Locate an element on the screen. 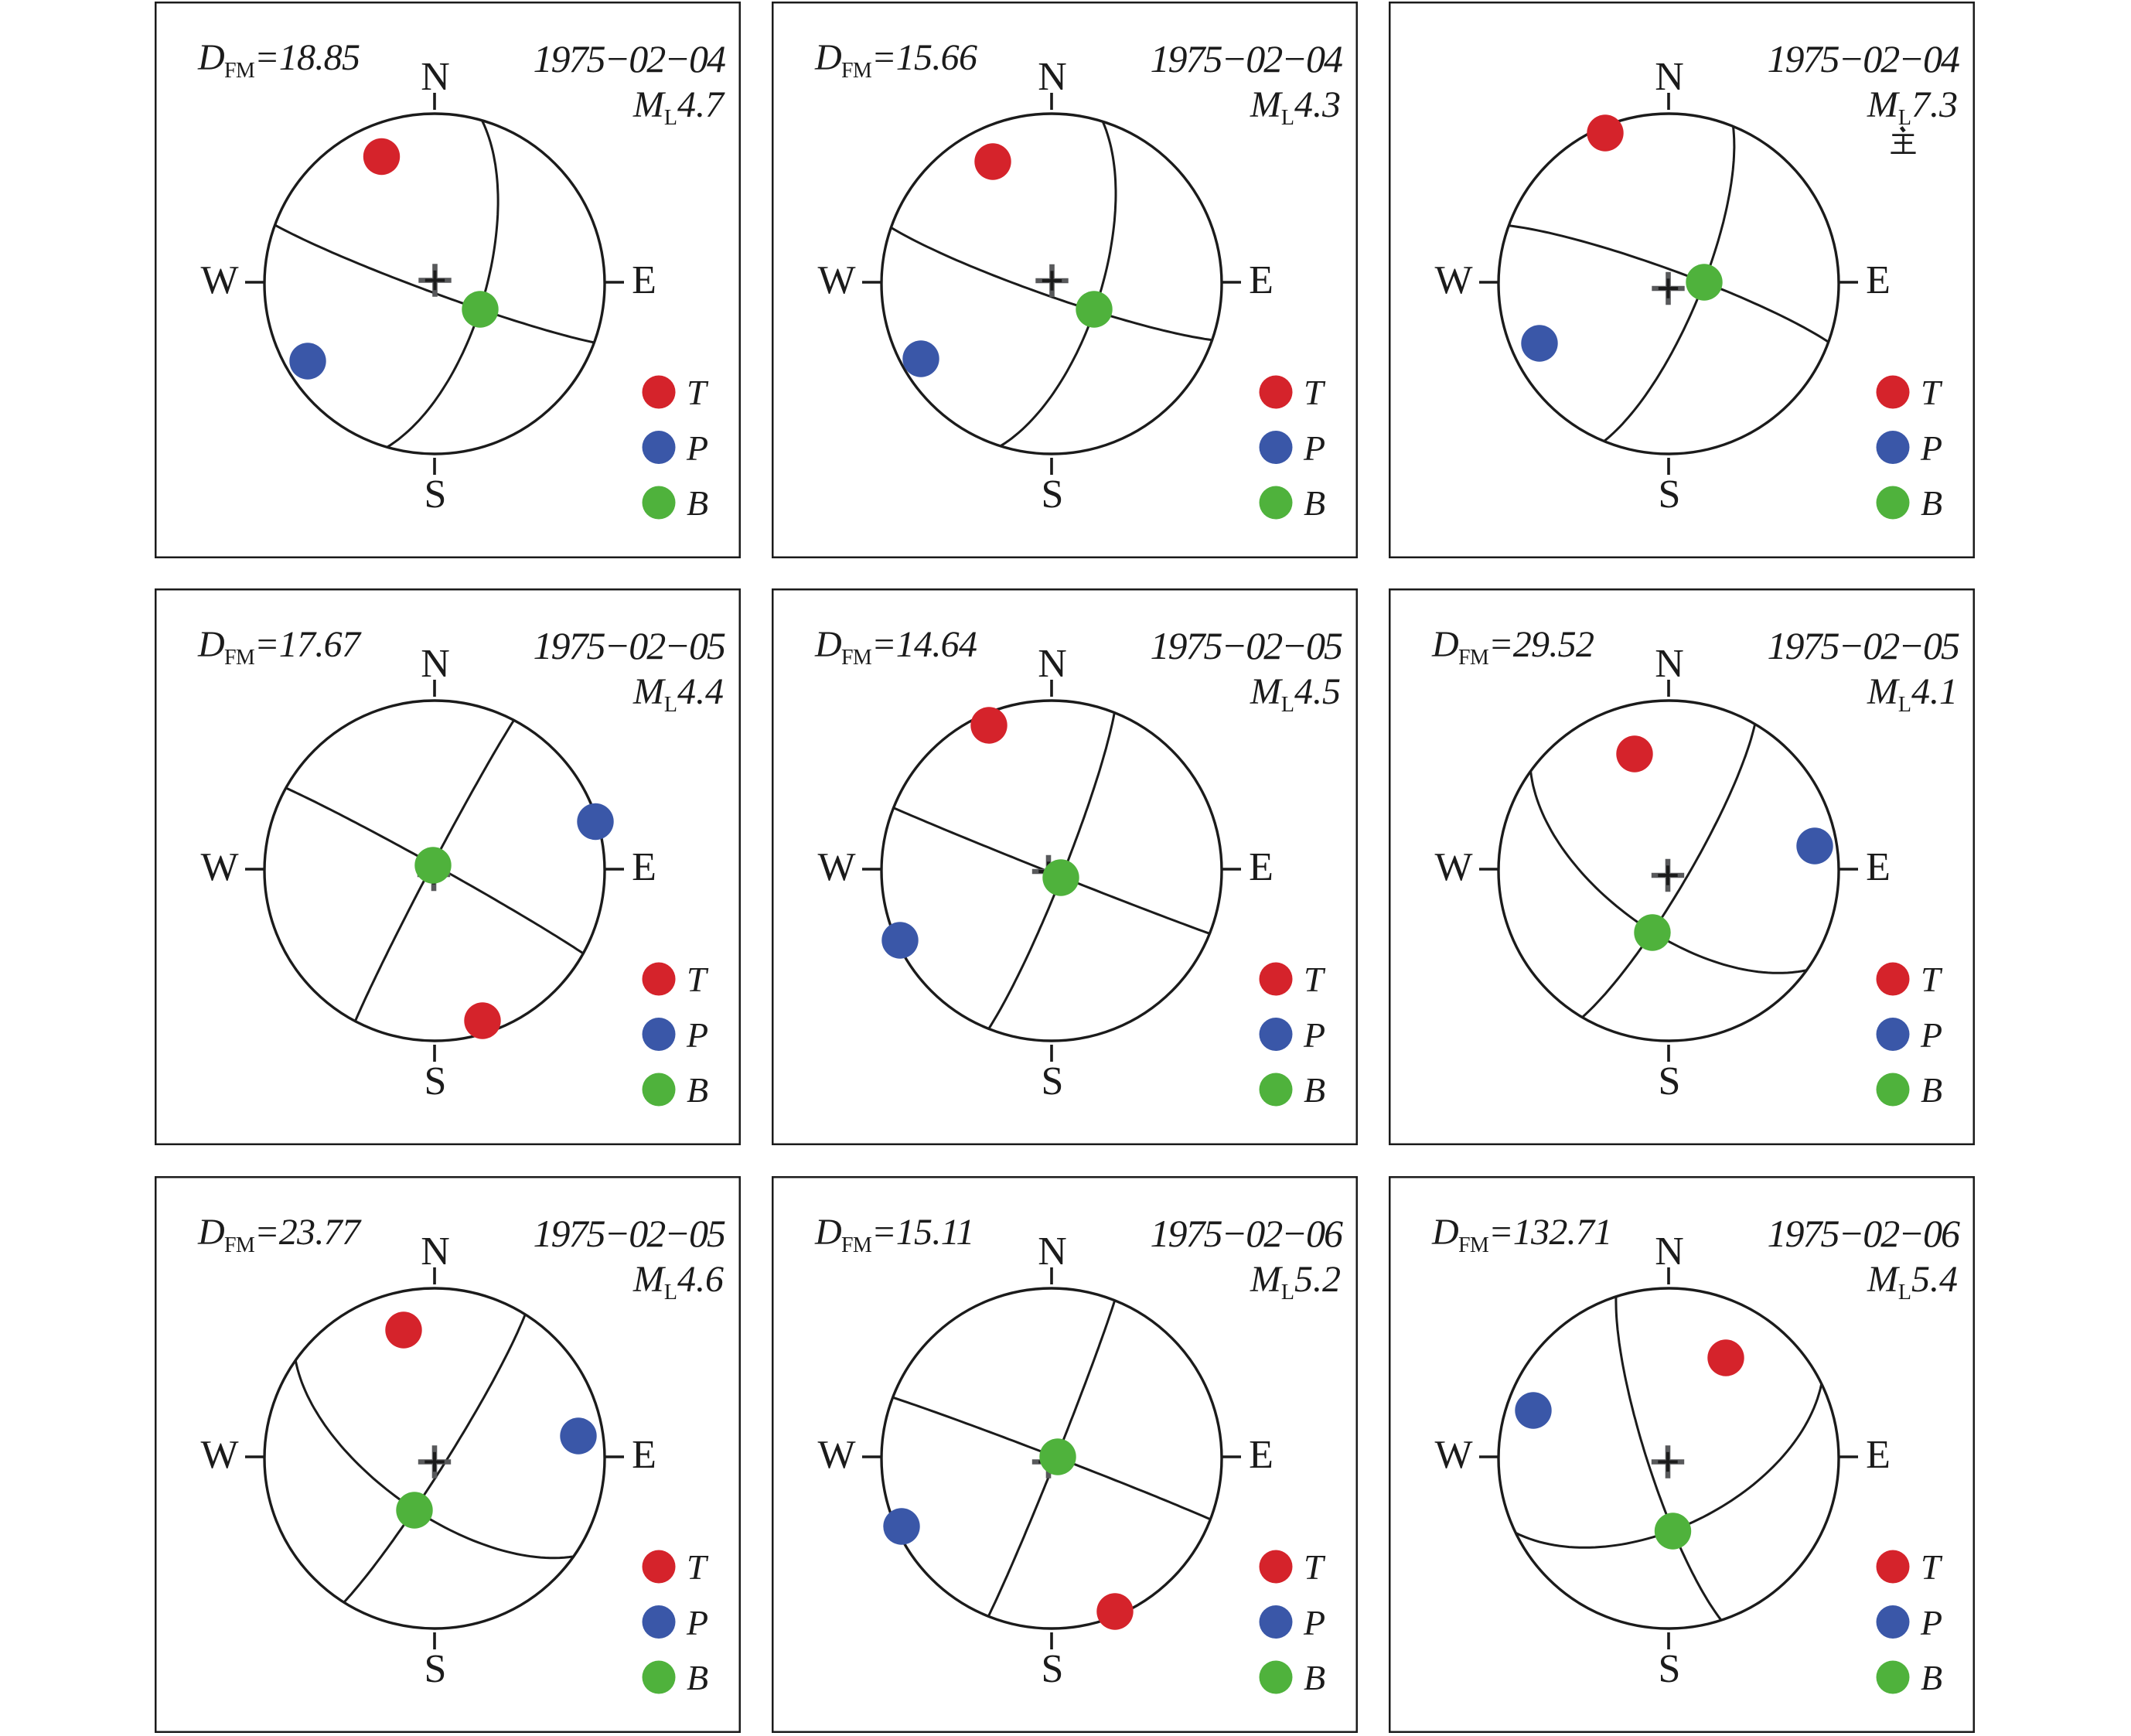 The height and width of the screenshot is (1736, 2131). svg-text: ML4.4 is located at coordinates (678, 694).